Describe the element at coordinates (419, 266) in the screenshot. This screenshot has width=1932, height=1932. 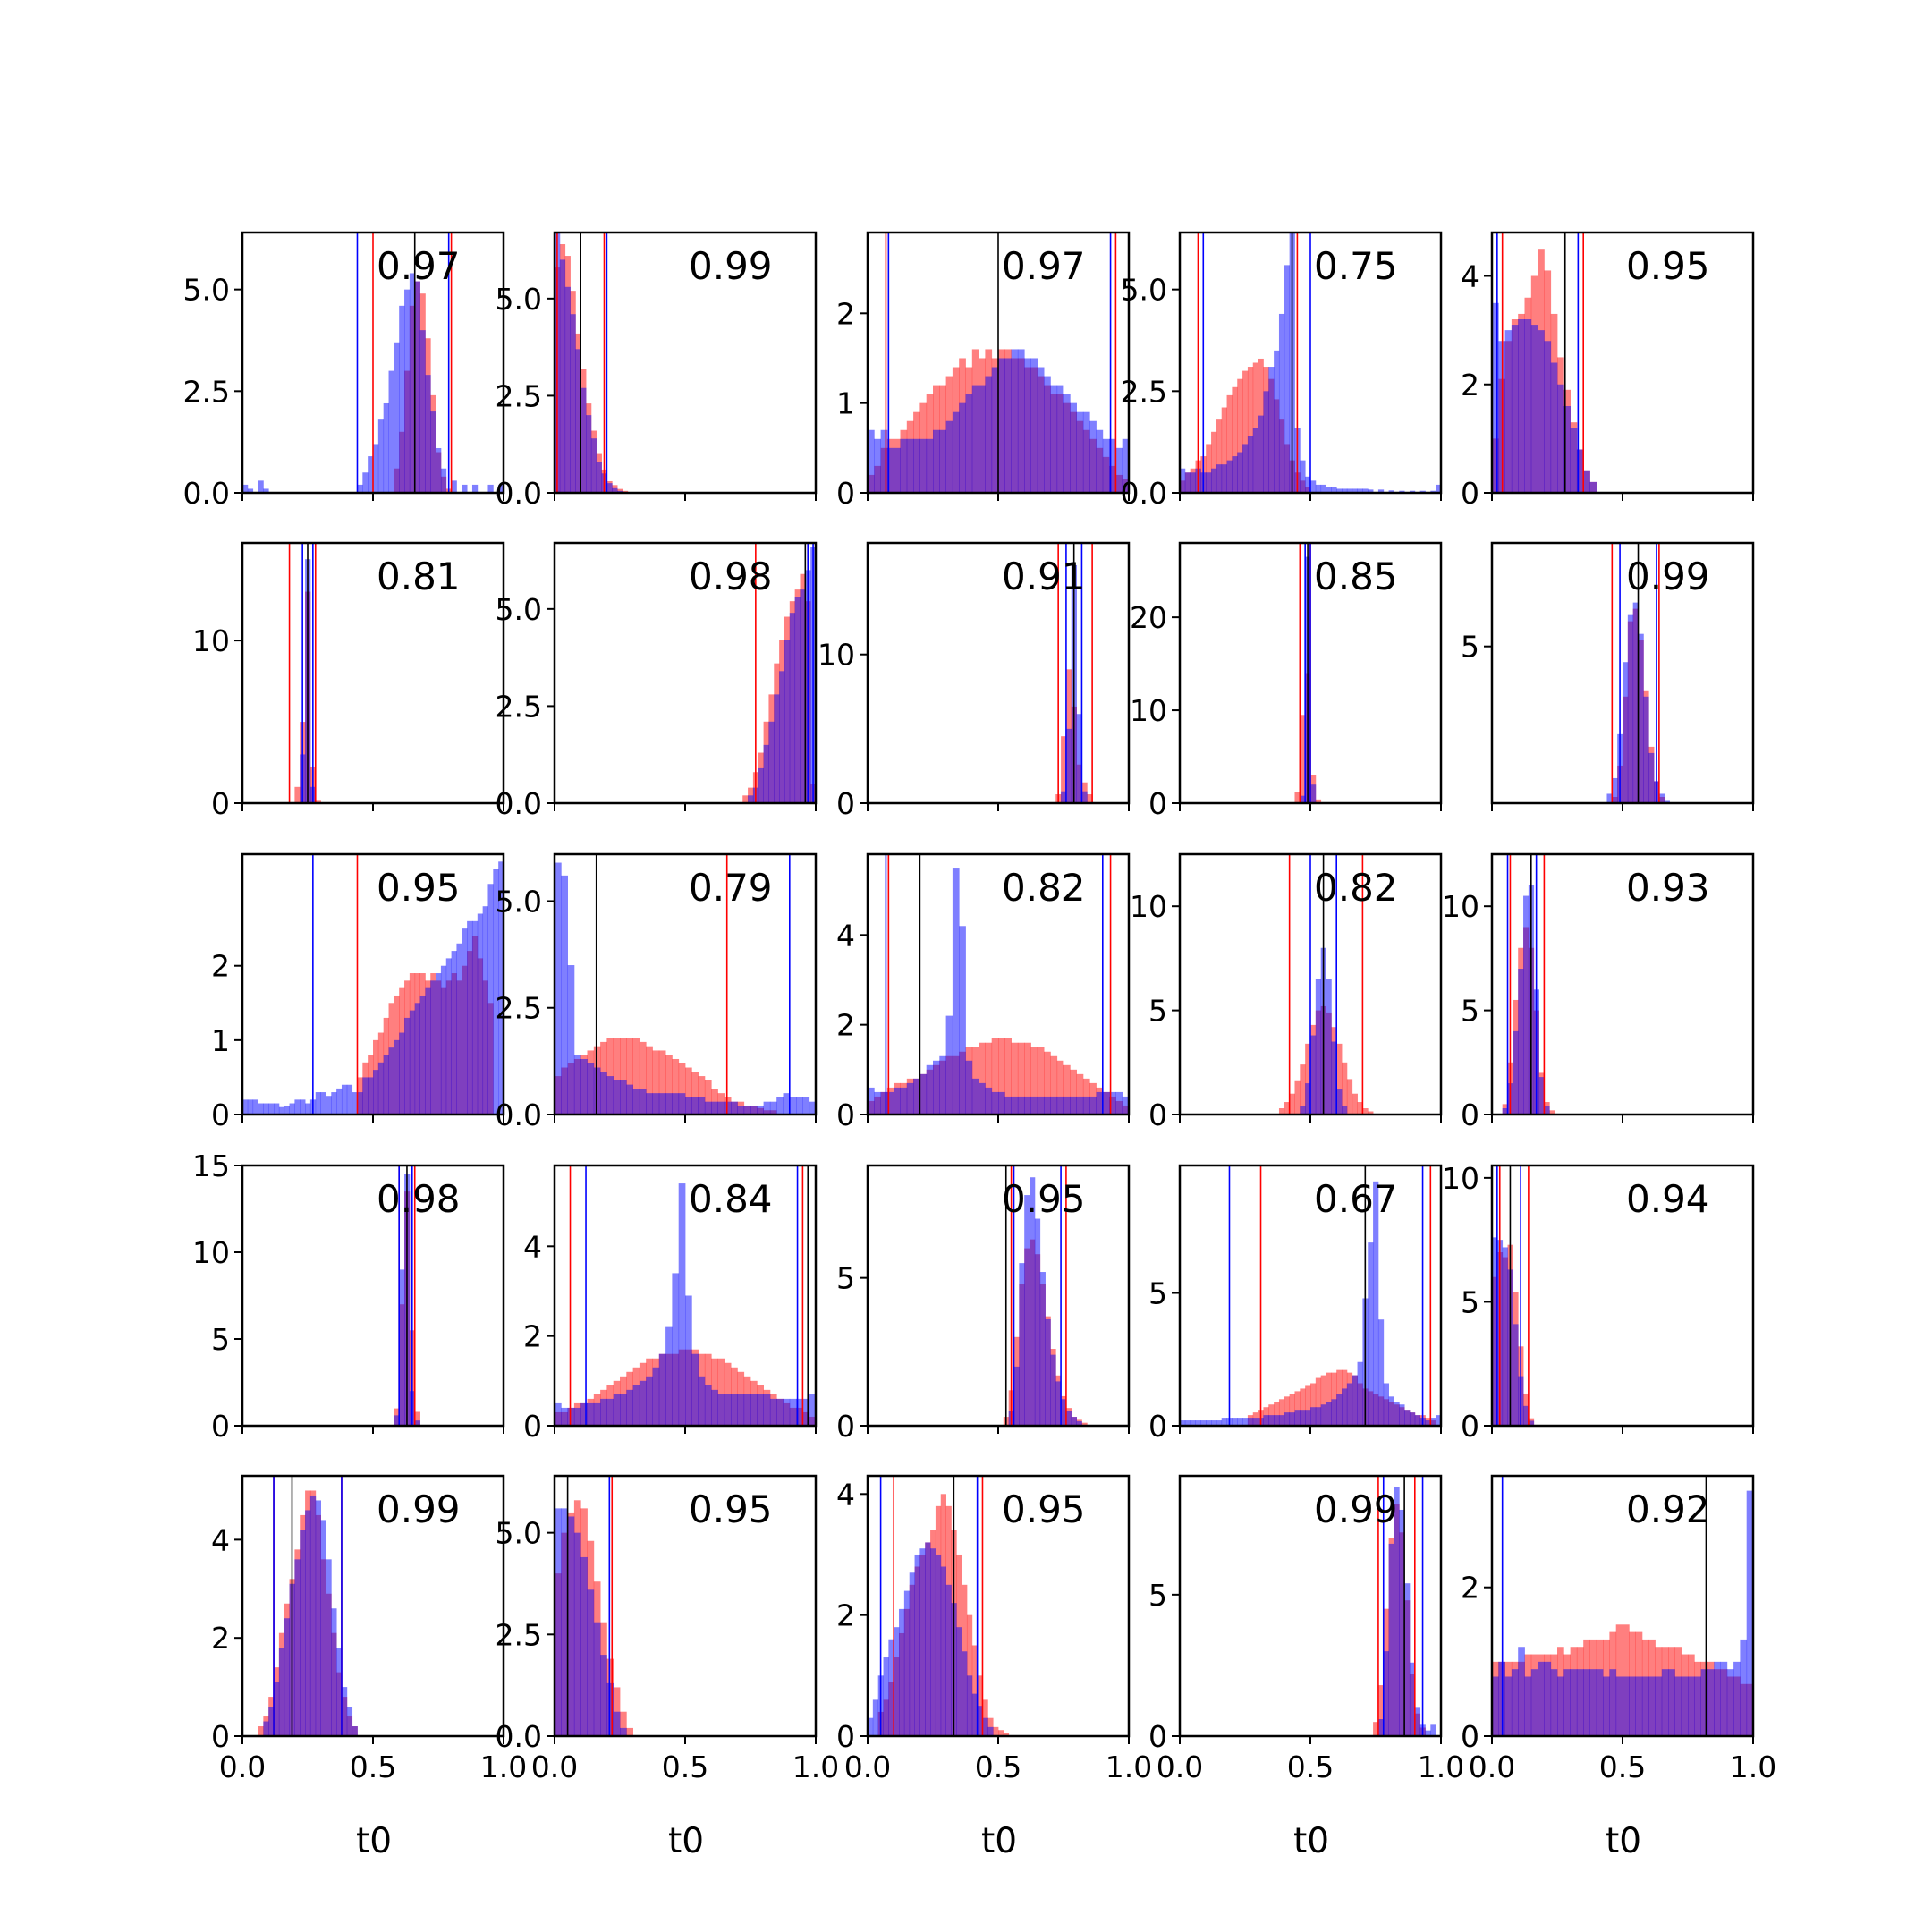
I see `score-label: 0.97` at that location.